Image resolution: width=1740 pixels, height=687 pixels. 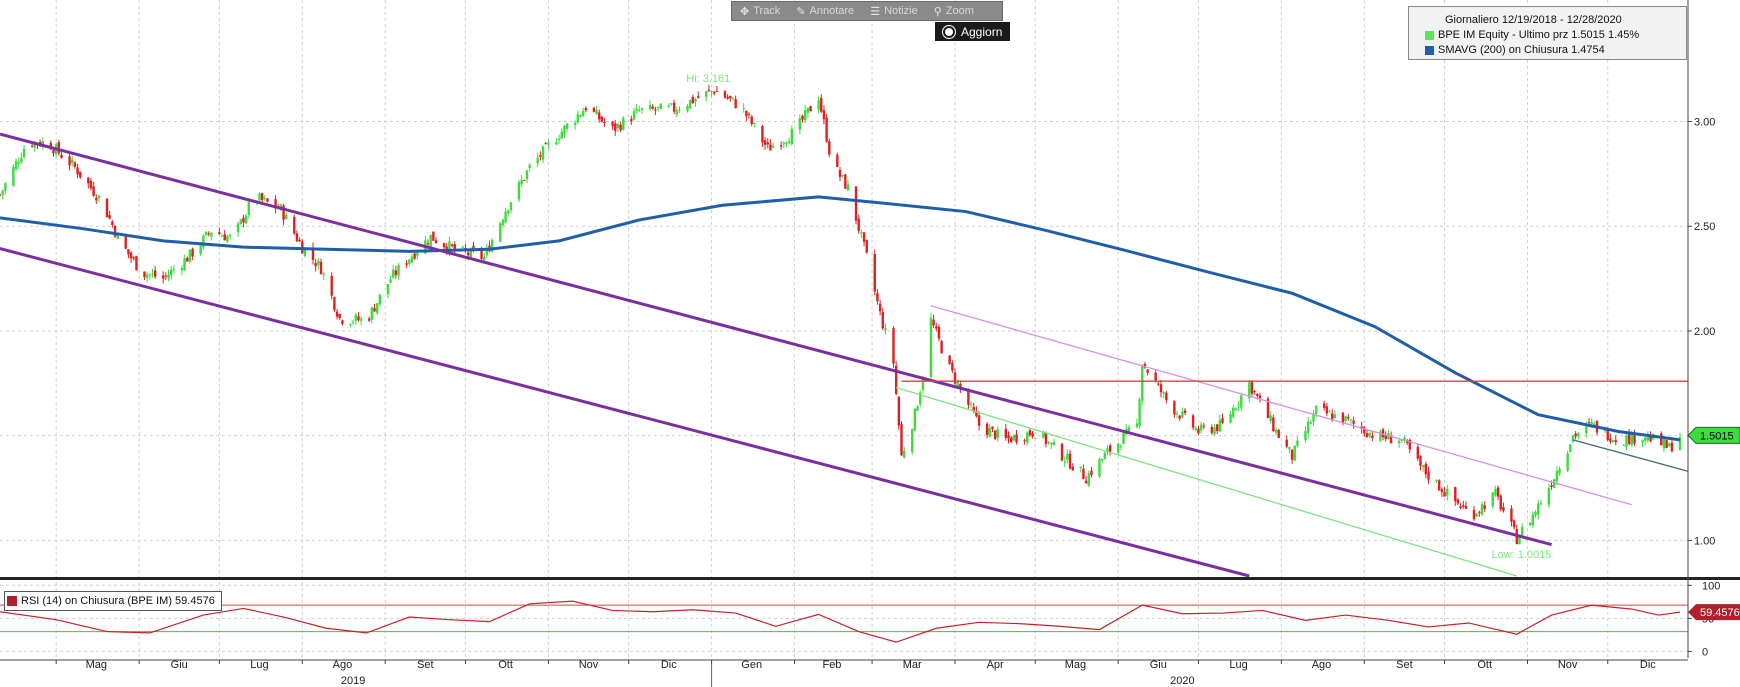 What do you see at coordinates (760, 11) in the screenshot?
I see `toolbar-track-button: ✥ Track` at bounding box center [760, 11].